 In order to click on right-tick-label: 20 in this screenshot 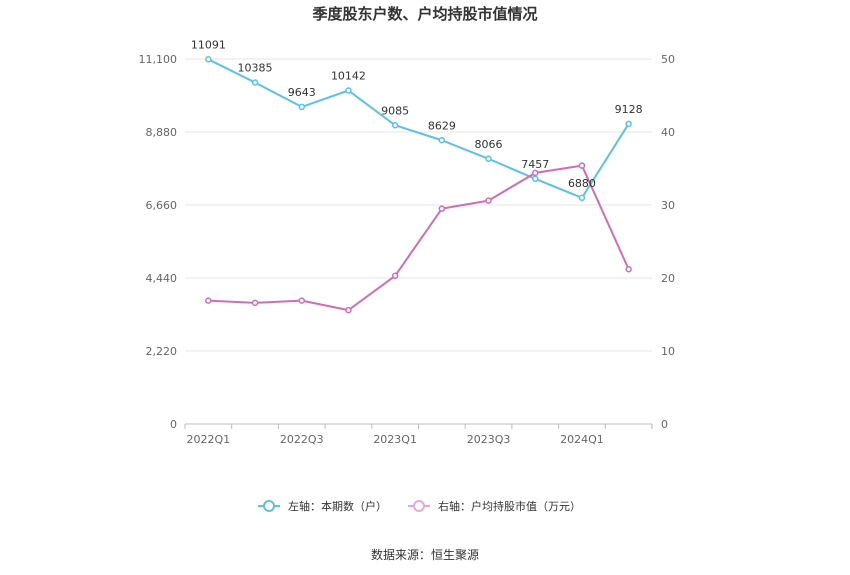, I will do `click(668, 278)`.